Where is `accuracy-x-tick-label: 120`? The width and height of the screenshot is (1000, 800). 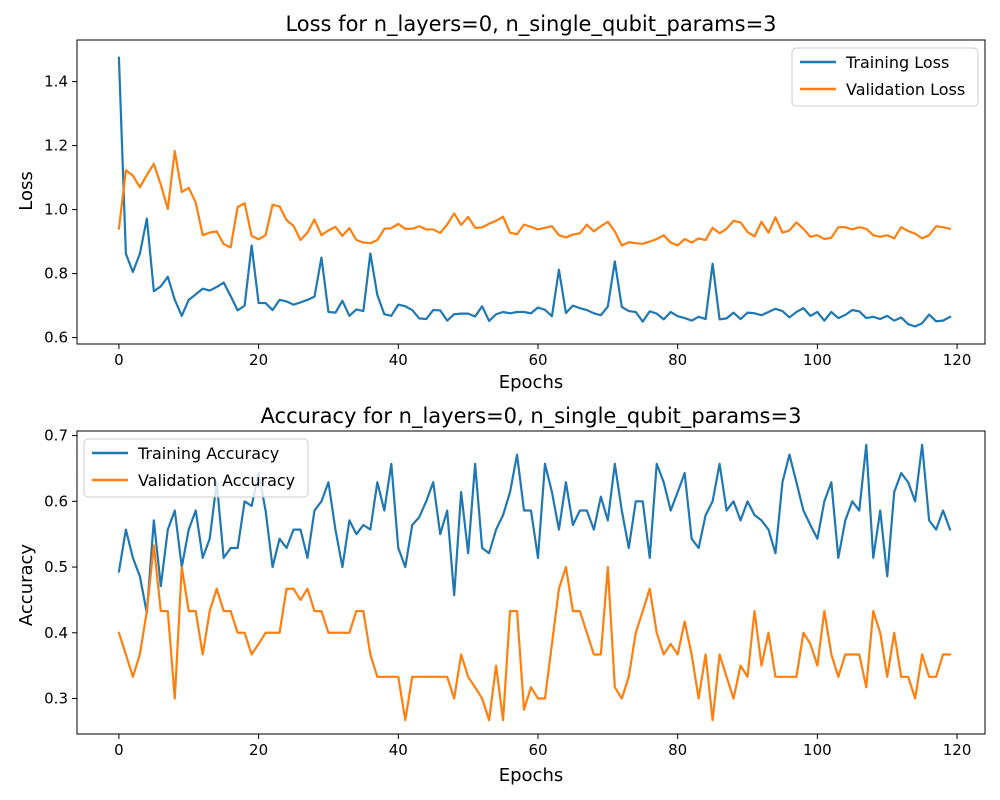
accuracy-x-tick-label: 120 is located at coordinates (957, 750).